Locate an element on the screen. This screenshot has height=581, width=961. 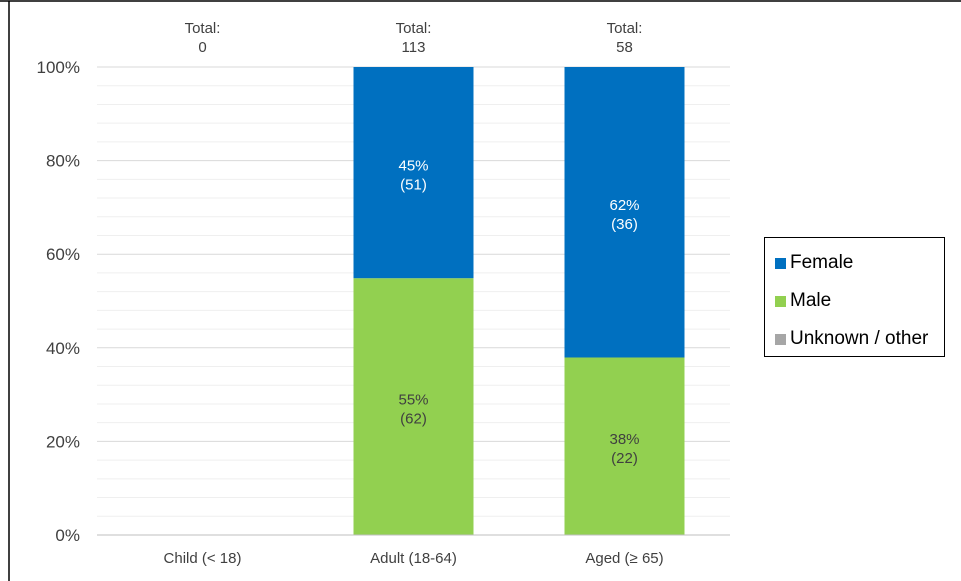
data-label-percent: 38% is located at coordinates (624, 439).